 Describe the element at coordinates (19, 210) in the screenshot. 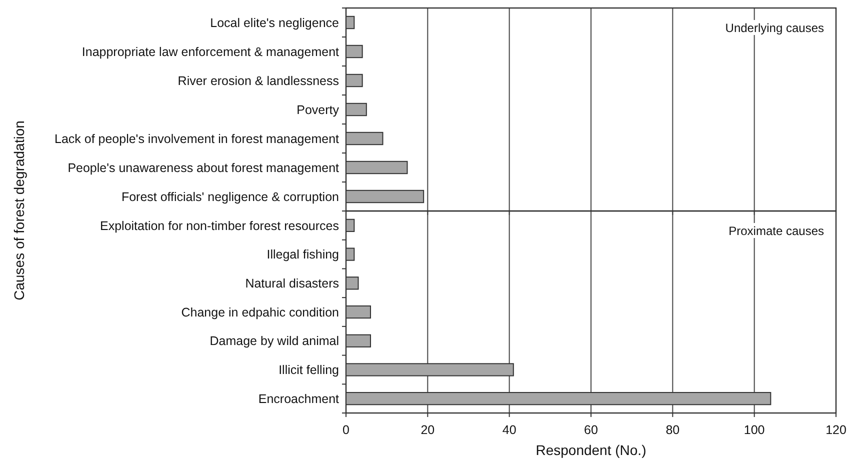

I see `y-axis-title: Causes of forest degradation` at that location.